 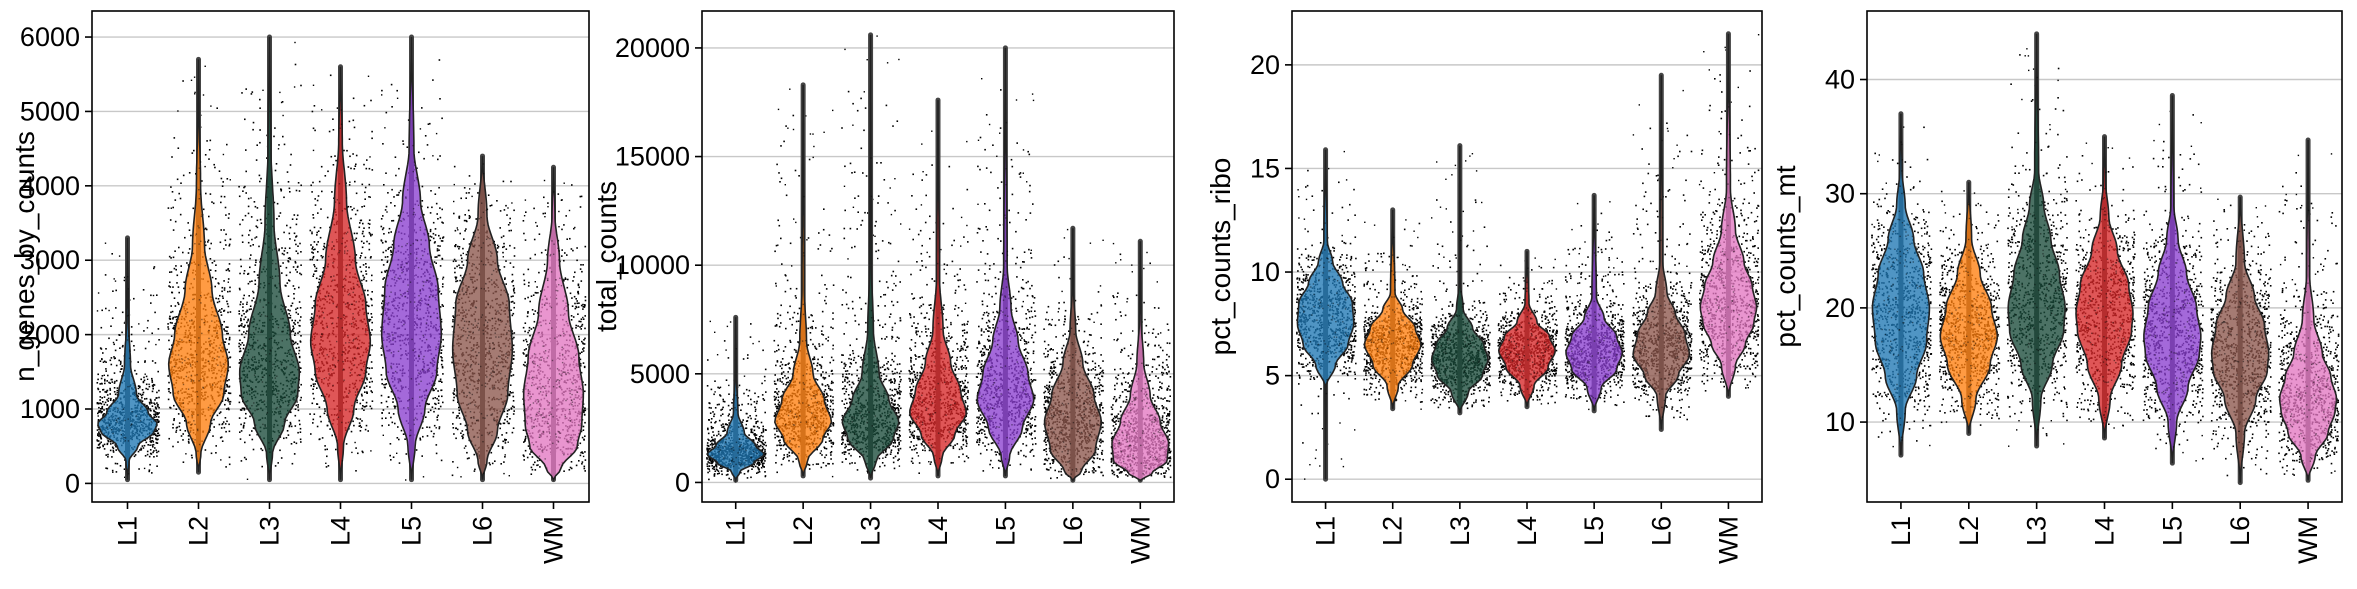 What do you see at coordinates (1840, 194) in the screenshot?
I see `y-tick-label: 30` at bounding box center [1840, 194].